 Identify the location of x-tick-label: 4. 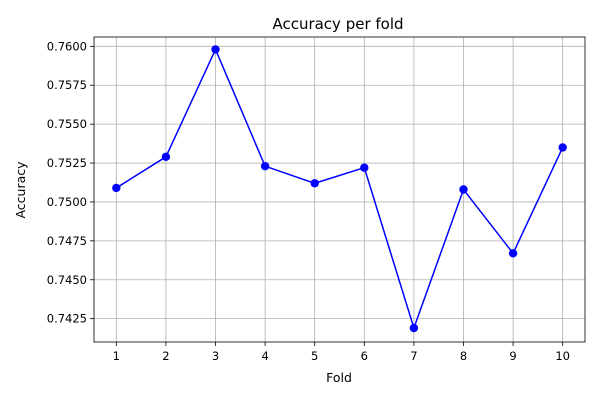
(264, 356).